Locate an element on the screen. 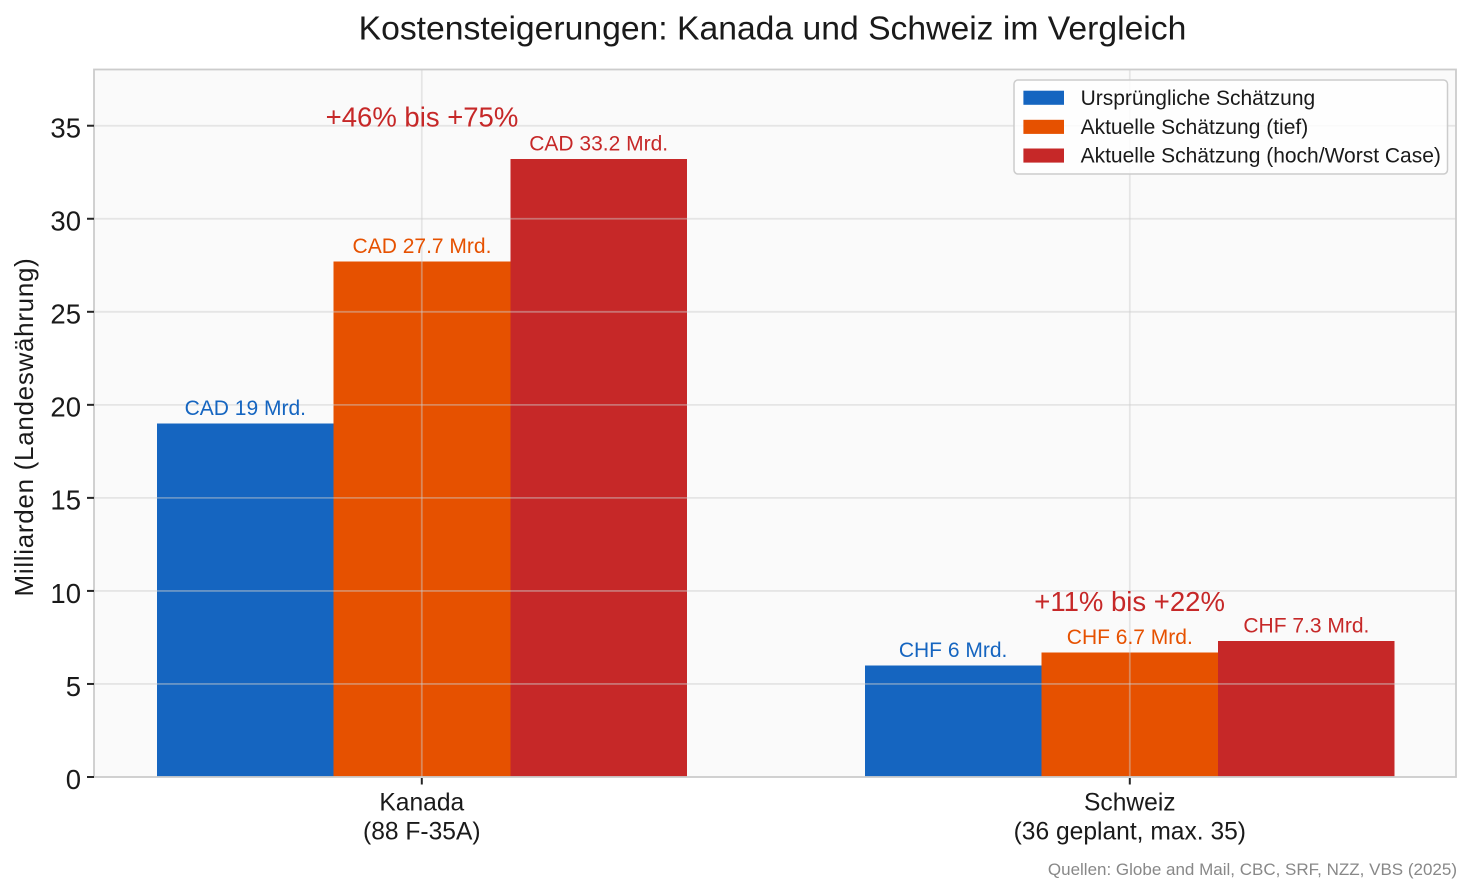 This screenshot has height=891, width=1472. svg-text: Aktuelle Schätzung (tief) is located at coordinates (1195, 127).